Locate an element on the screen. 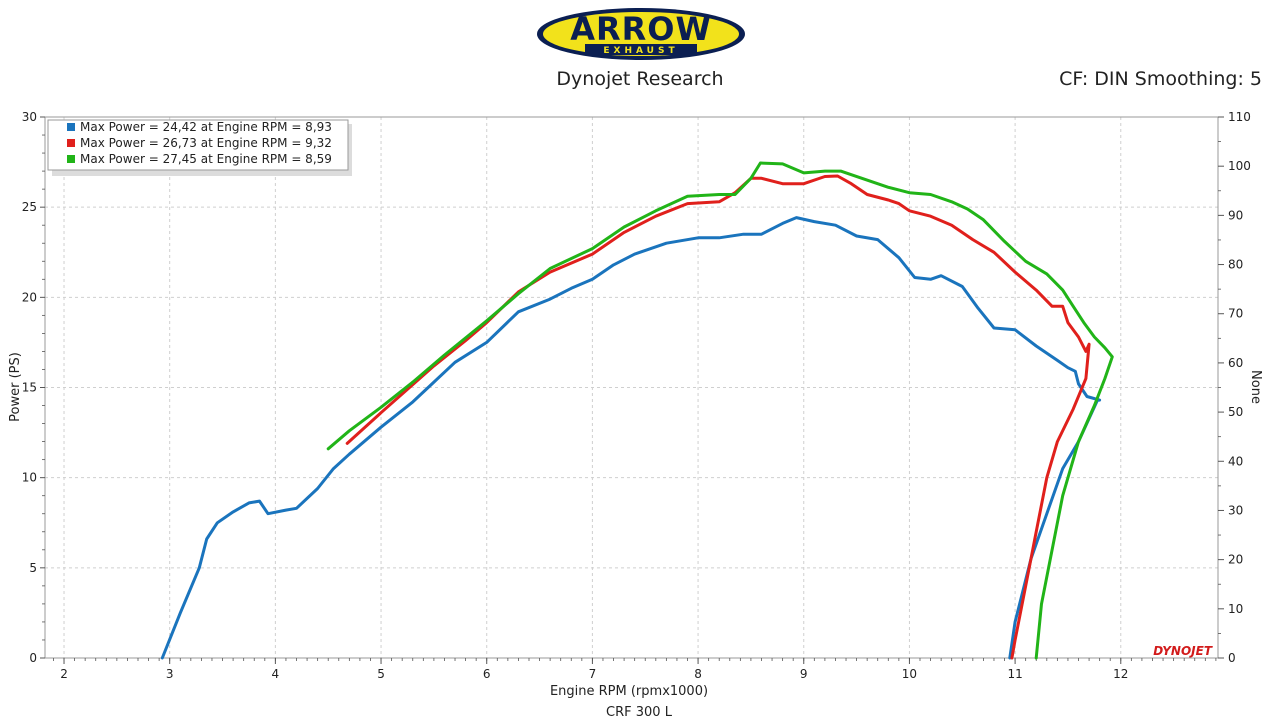 This screenshot has width=1280, height=720. x-tick-label: 9 is located at coordinates (804, 674).